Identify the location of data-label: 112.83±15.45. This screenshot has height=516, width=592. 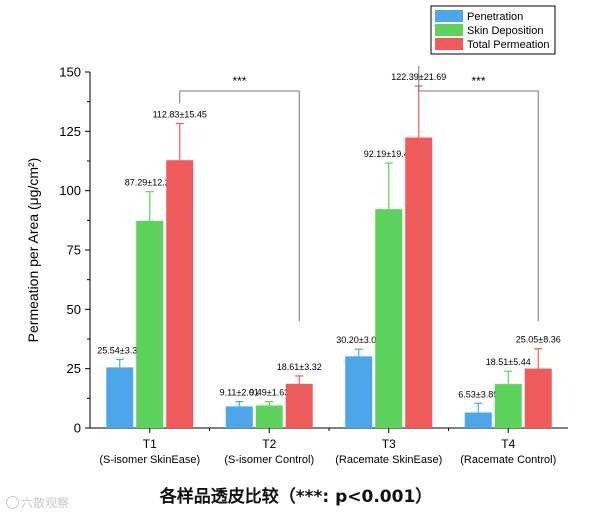
(180, 115).